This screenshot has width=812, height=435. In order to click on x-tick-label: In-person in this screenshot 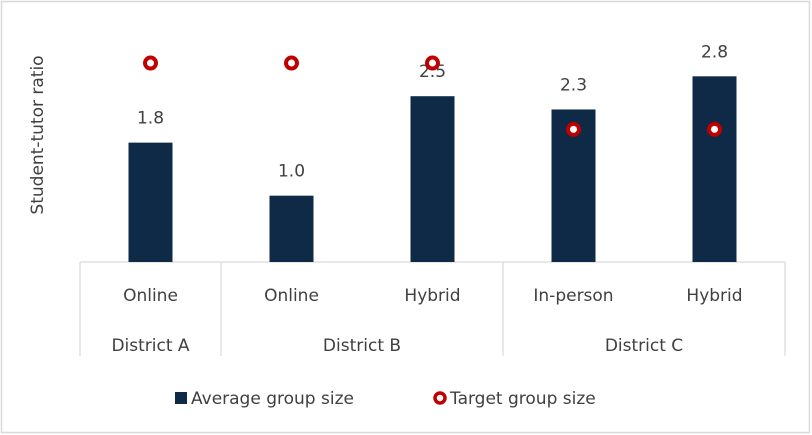, I will do `click(573, 296)`.